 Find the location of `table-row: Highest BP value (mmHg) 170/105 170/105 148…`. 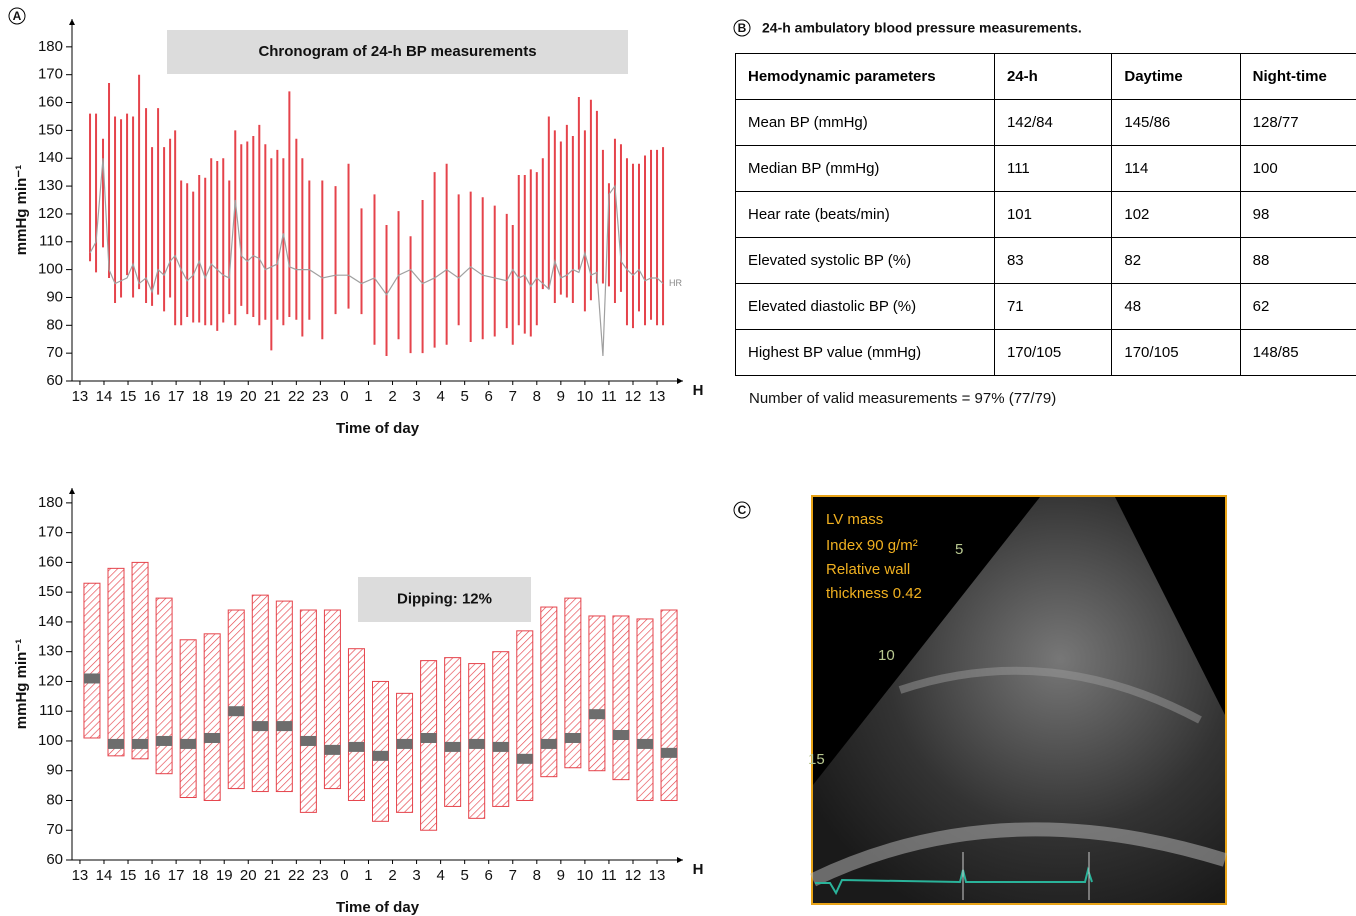

table-row: Highest BP value (mmHg) 170/105 170/105 148… is located at coordinates (1045, 352).